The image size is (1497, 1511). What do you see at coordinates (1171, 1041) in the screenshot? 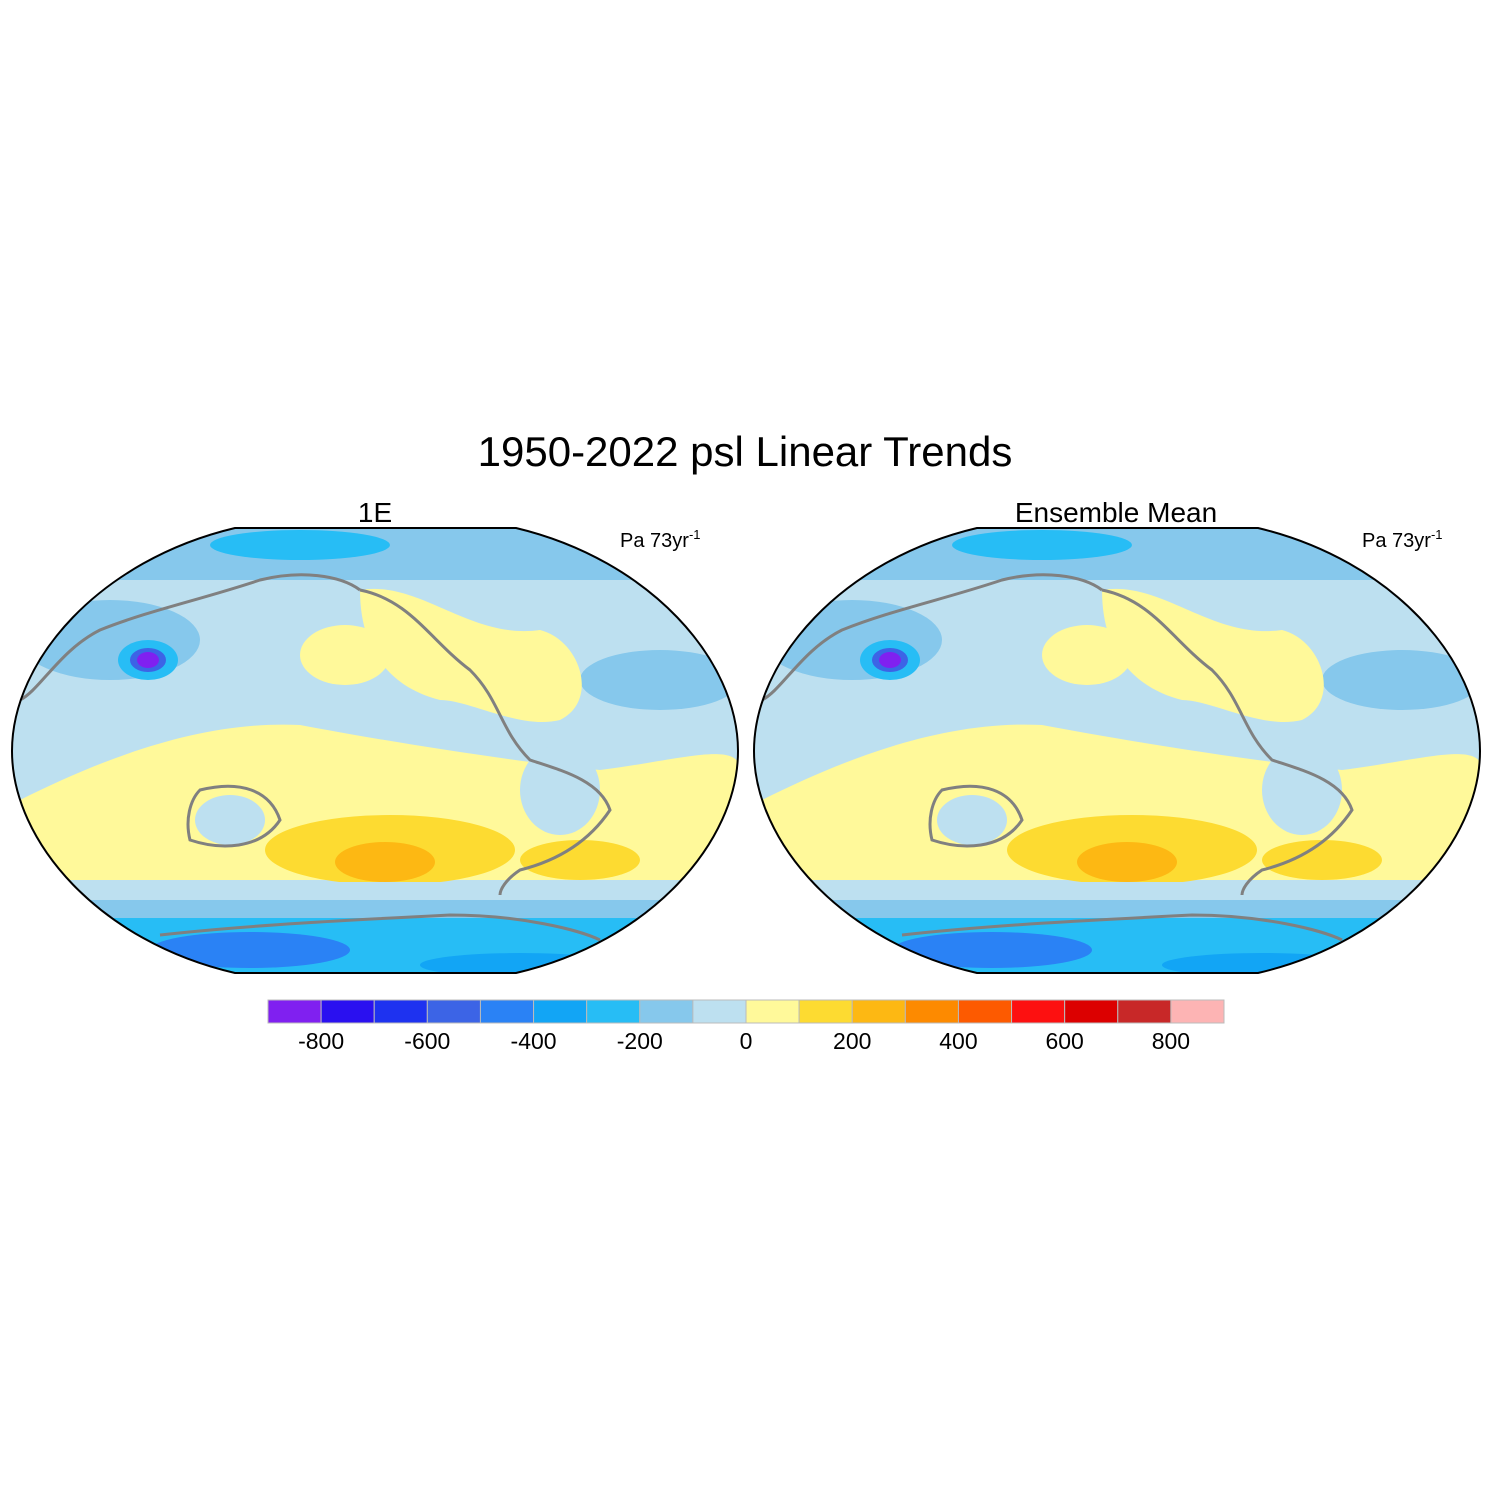
I see `colorbar-tick-label: 800` at bounding box center [1171, 1041].